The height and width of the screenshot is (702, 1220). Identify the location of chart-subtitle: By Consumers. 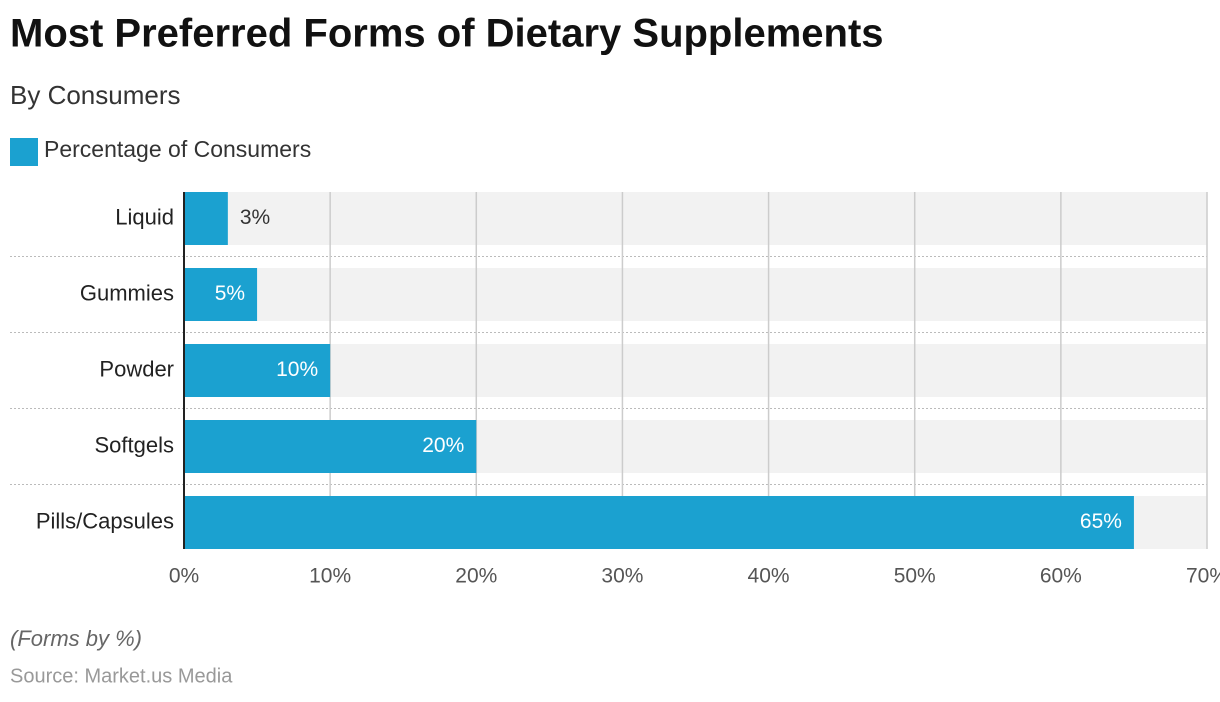
(95, 95).